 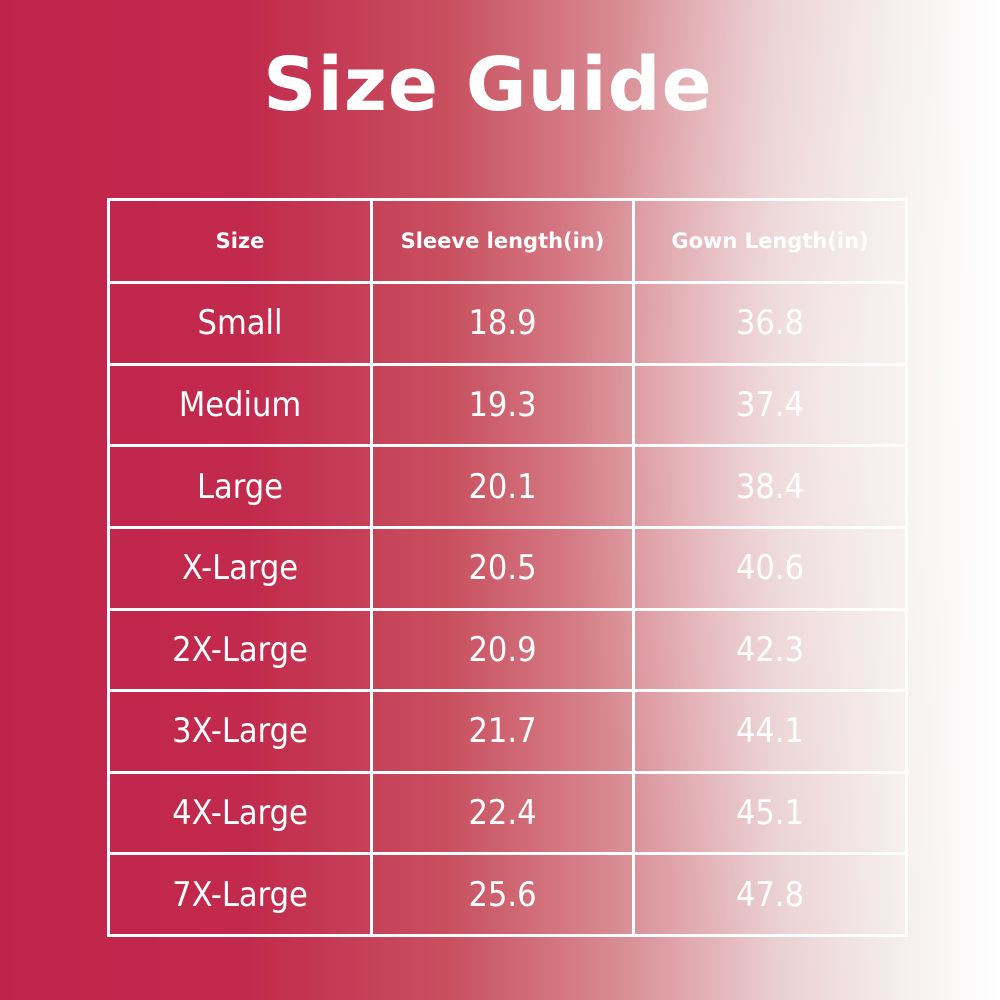 I want to click on table-row: Medium 19.3 37.4, so click(x=507, y=405).